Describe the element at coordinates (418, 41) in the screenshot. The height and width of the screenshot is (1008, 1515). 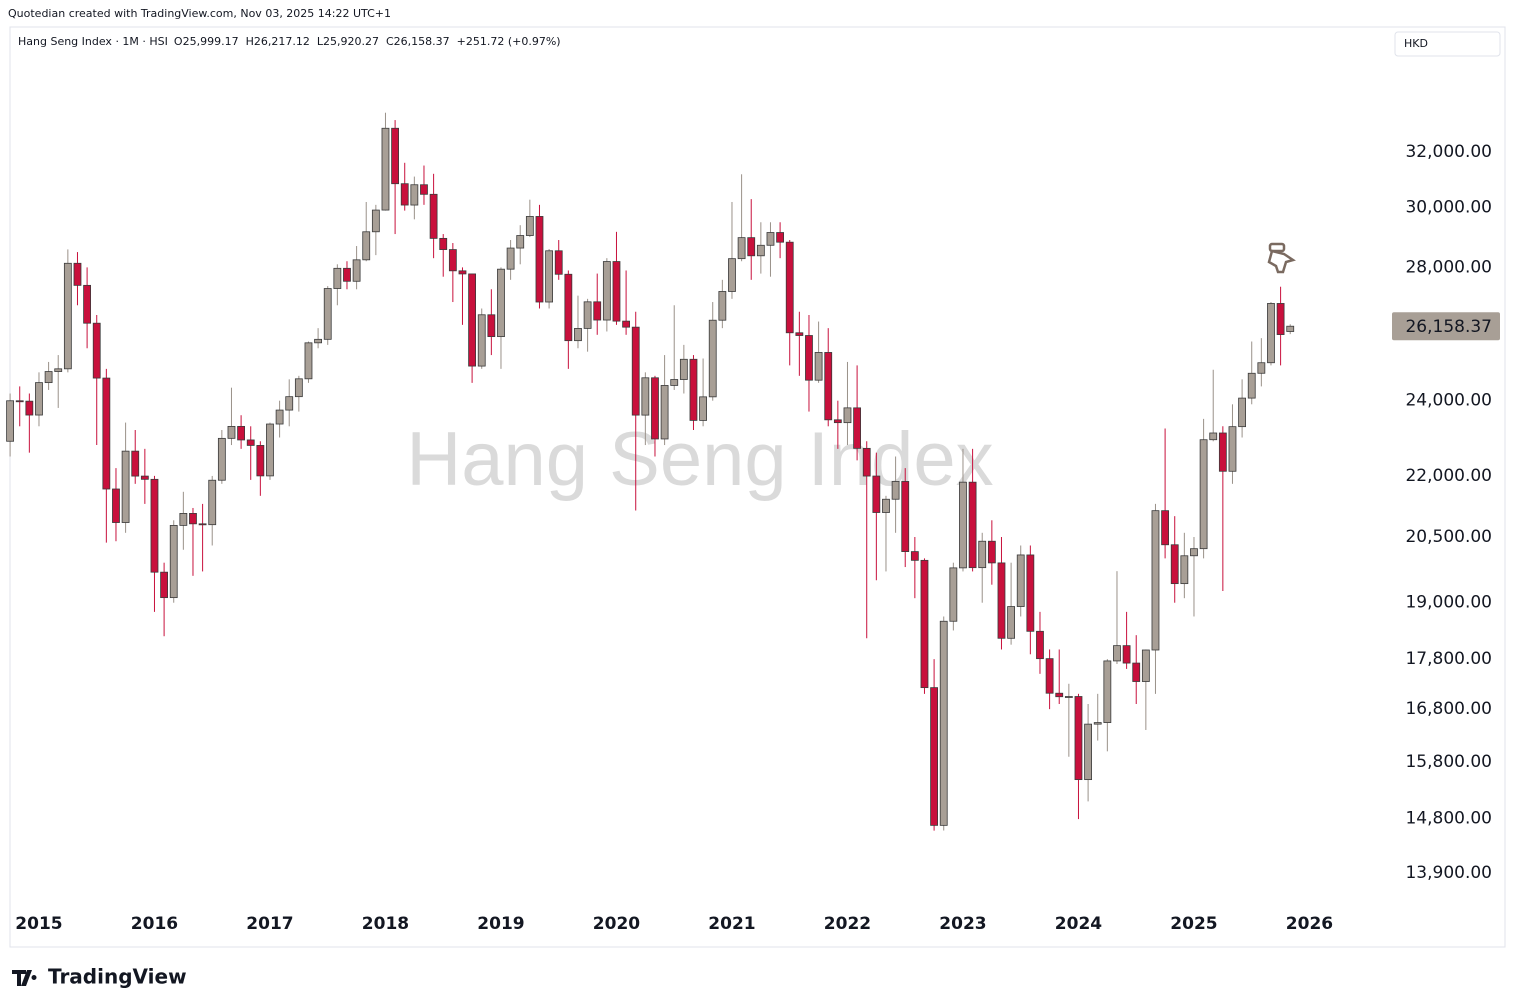
I see `ohlc-value: C26,158.37` at that location.